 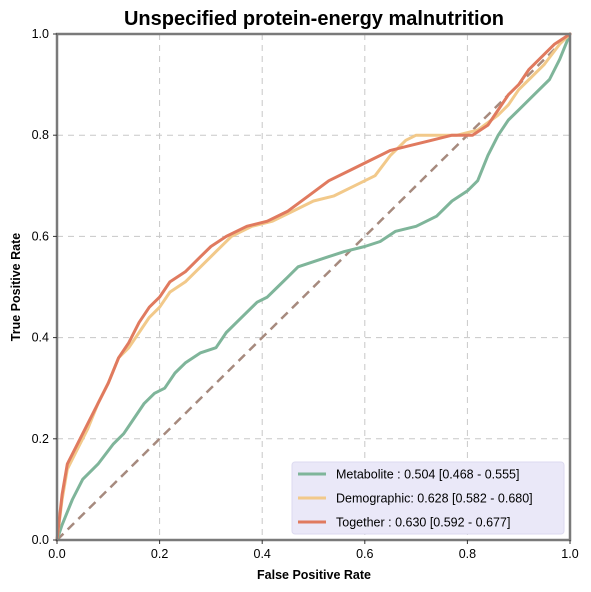 What do you see at coordinates (434, 499) in the screenshot?
I see `legend-entry: Demographic: 0.628 [0.582 - 0.680]` at bounding box center [434, 499].